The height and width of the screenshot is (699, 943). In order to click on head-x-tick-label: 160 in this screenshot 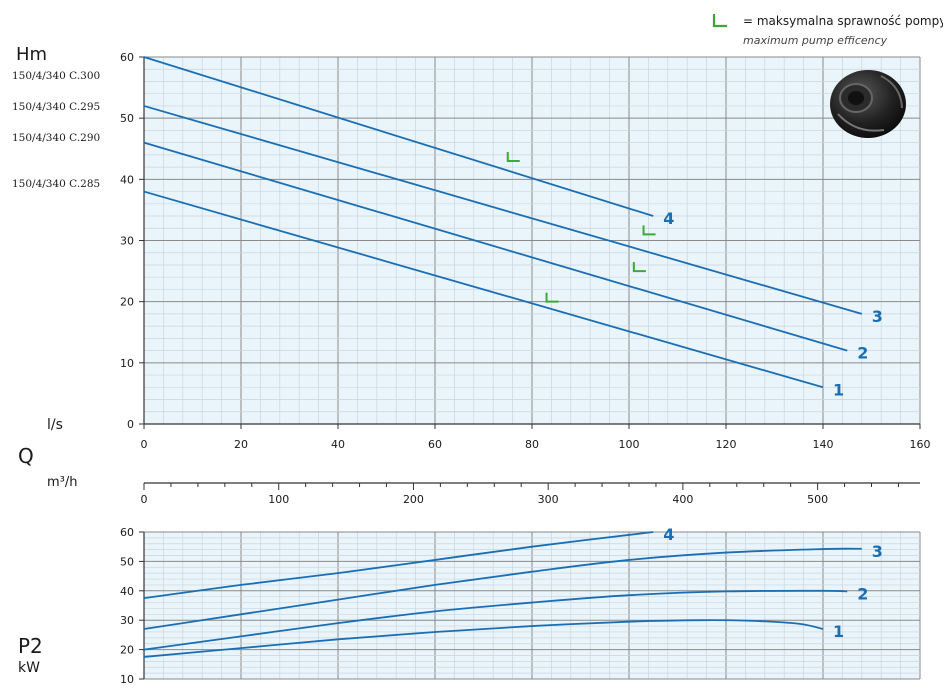, I will do `click(920, 444)`.